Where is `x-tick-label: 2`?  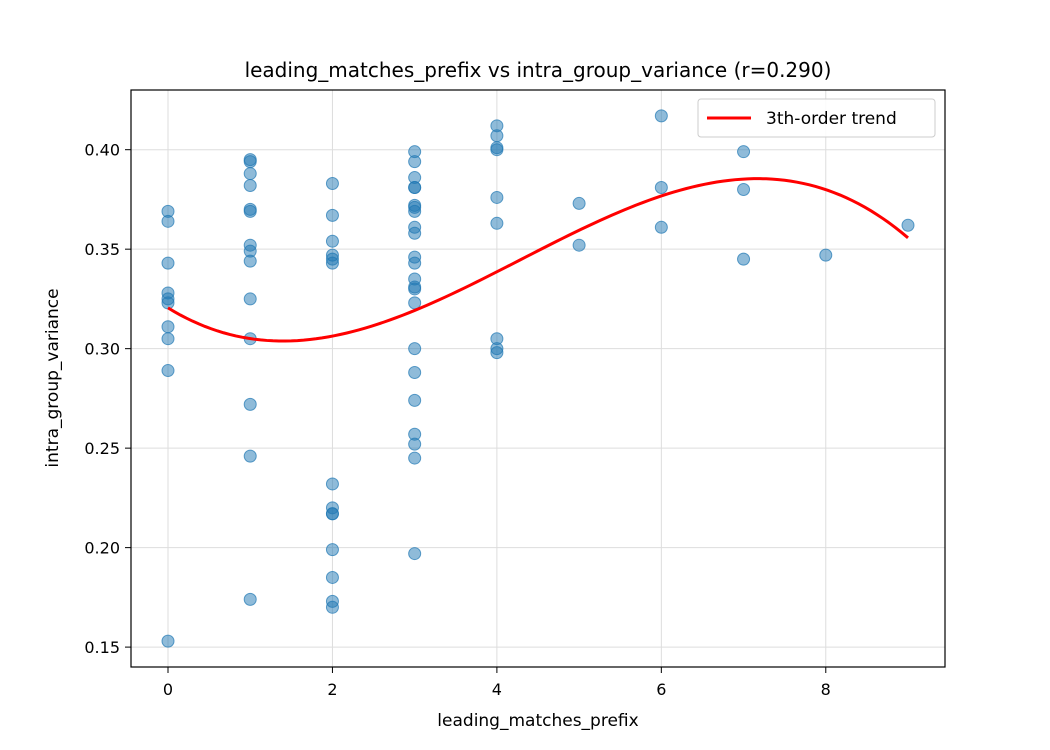
x-tick-label: 2 is located at coordinates (332, 689).